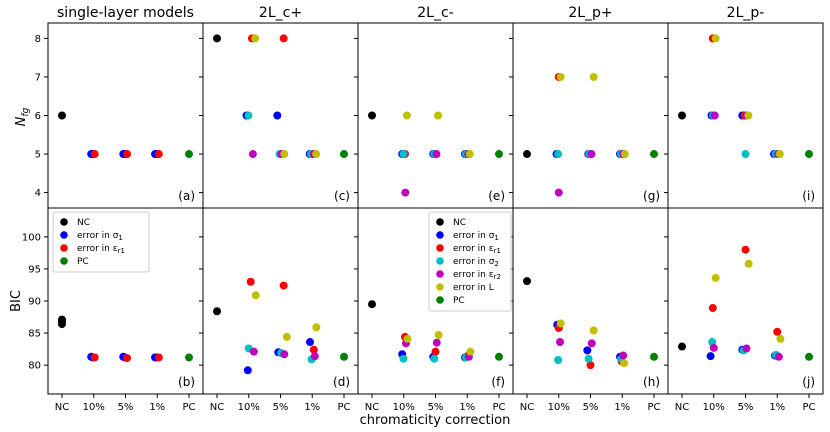 This screenshot has width=830, height=432. I want to click on legend-label: error in L, so click(473, 288).